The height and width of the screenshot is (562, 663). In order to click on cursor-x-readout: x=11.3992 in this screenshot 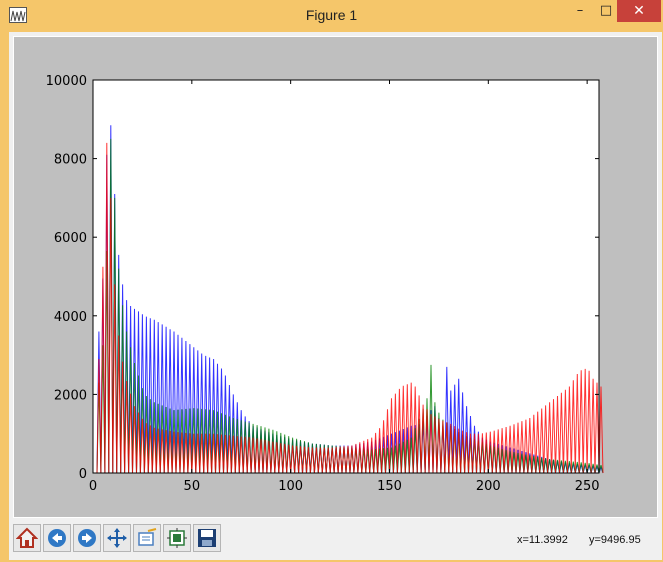, I will do `click(542, 540)`.